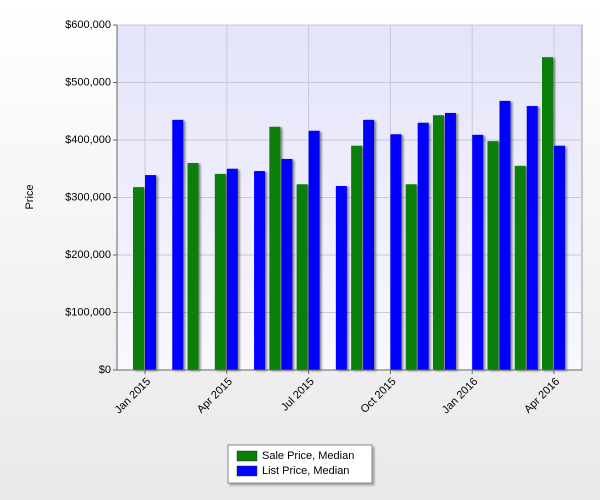 Image resolution: width=600 pixels, height=500 pixels. Describe the element at coordinates (30, 196) in the screenshot. I see `y-axis-label: Price` at that location.